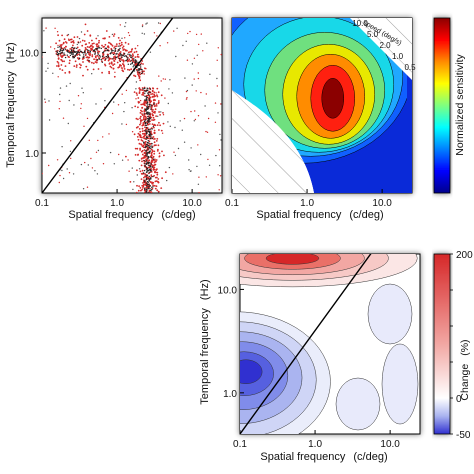 Image resolution: width=474 pixels, height=474 pixels. What do you see at coordinates (11, 104) in the screenshot?
I see `panel-a-ylabel: Temporal frequency(Hz)` at bounding box center [11, 104].